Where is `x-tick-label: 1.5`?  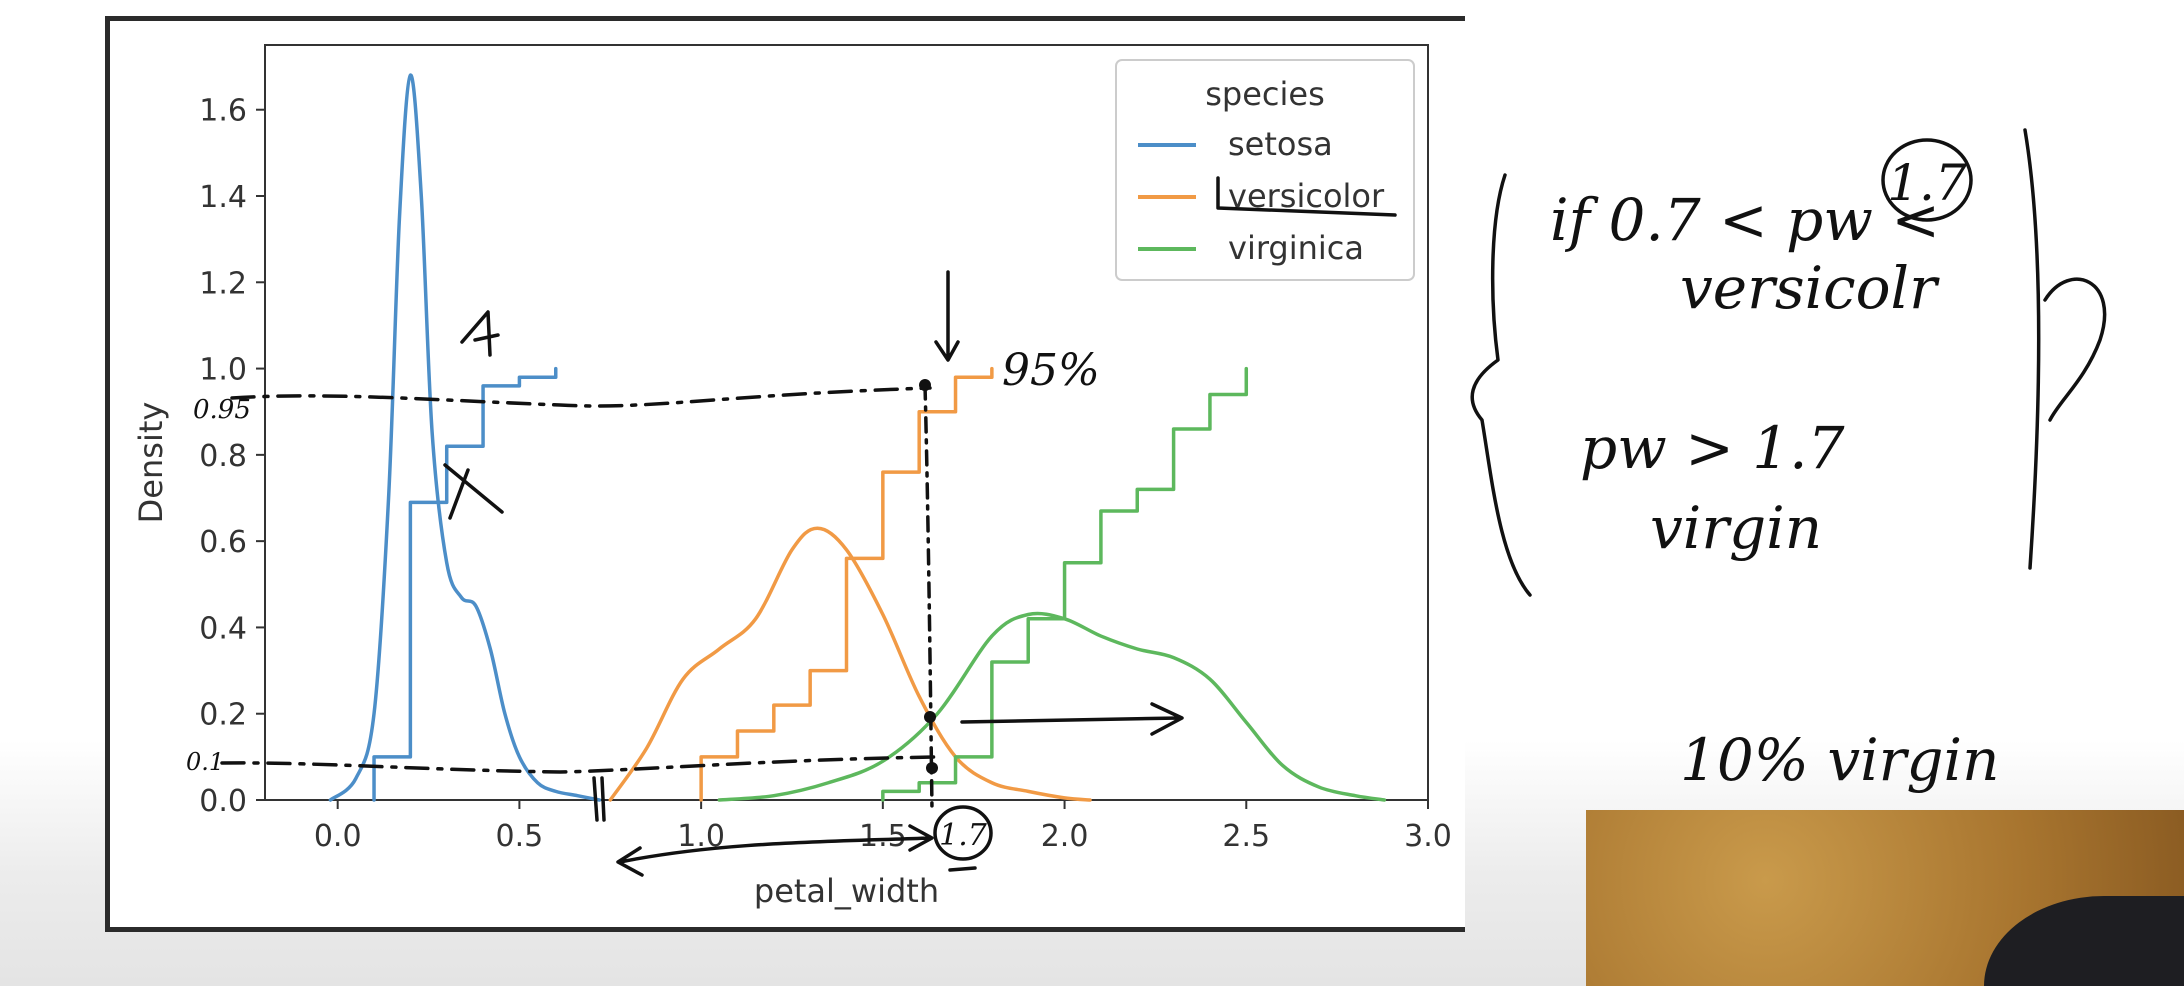 x-tick-label: 1.5 is located at coordinates (883, 836).